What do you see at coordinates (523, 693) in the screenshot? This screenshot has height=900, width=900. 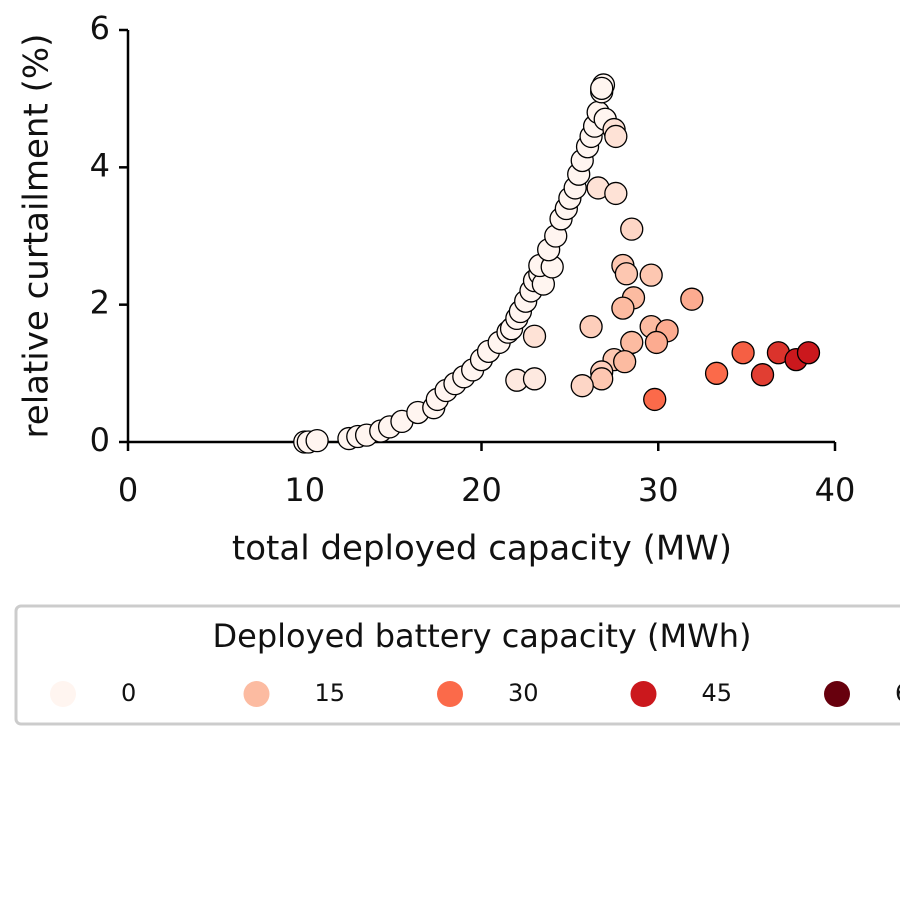 I see `legend-label: 30` at bounding box center [523, 693].